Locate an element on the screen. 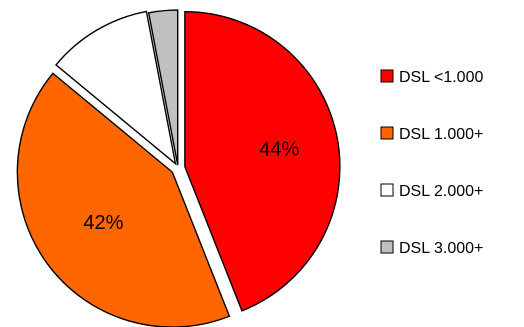 Image resolution: width=524 pixels, height=327 pixels. legend-label-2: DSL 1.000+ is located at coordinates (441, 134).